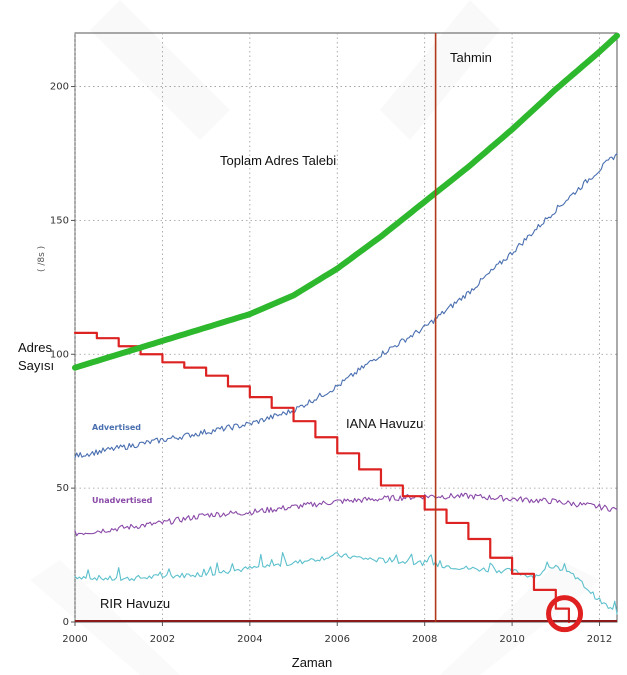 The height and width of the screenshot is (675, 627). Describe the element at coordinates (599, 639) in the screenshot. I see `x-tick-label: 2012` at that location.